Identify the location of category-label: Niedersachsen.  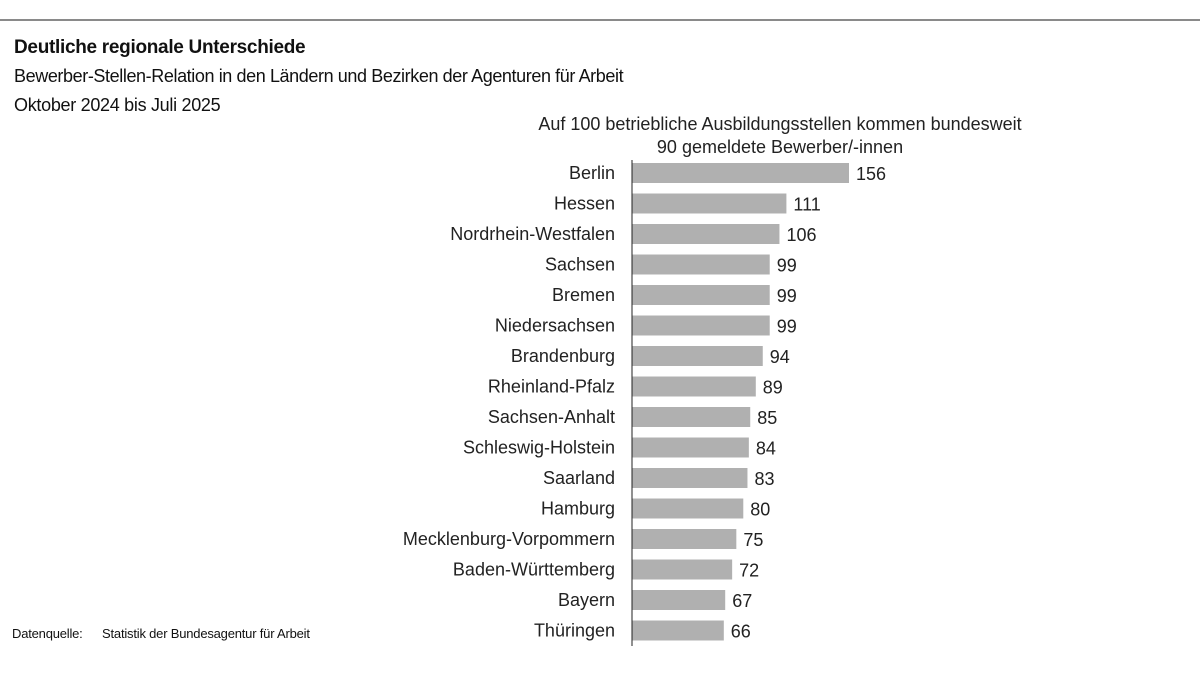
(555, 326).